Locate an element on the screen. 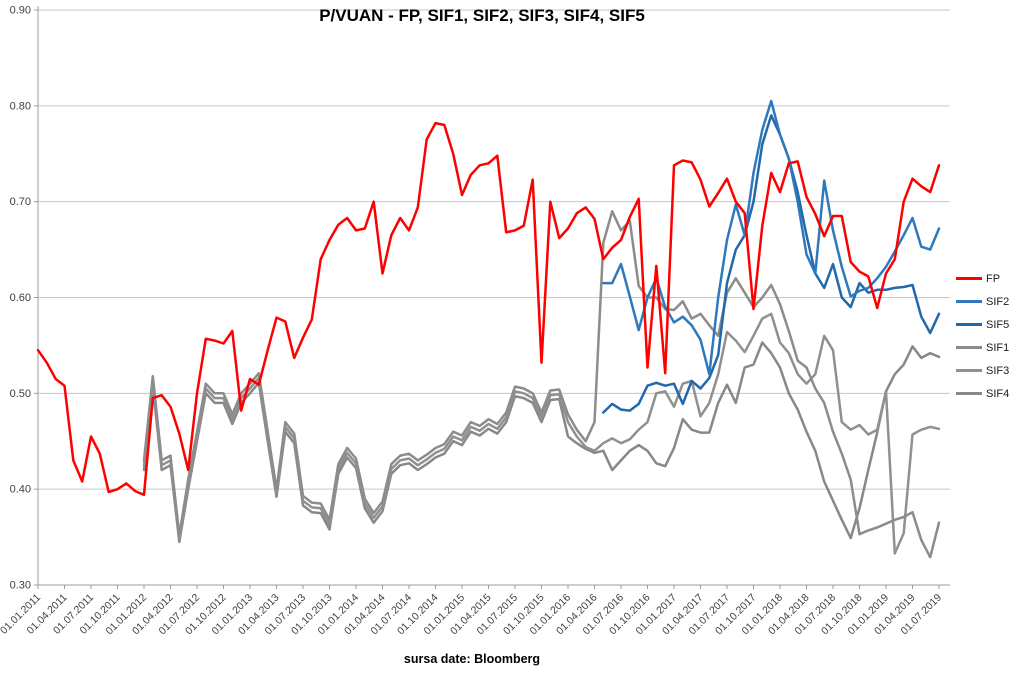 The height and width of the screenshot is (680, 1024). y-axis-labels: 0.90 0.80 0.70 0.60 0.50 0.40 0.30 is located at coordinates (24, 298).